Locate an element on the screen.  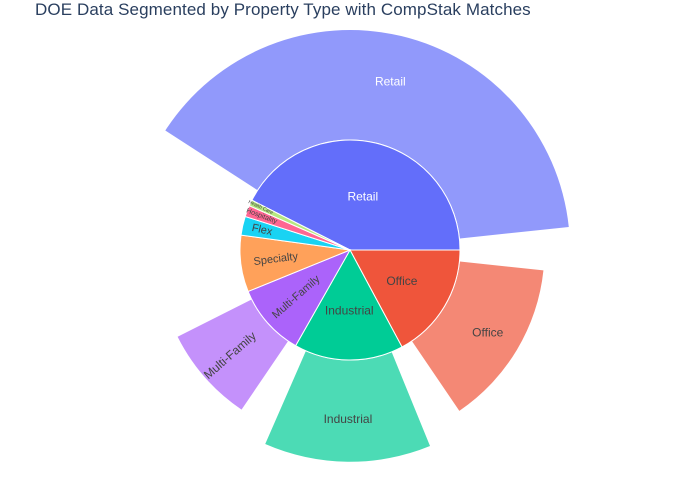
outer-label-industrial: Industrial is located at coordinates (348, 419).